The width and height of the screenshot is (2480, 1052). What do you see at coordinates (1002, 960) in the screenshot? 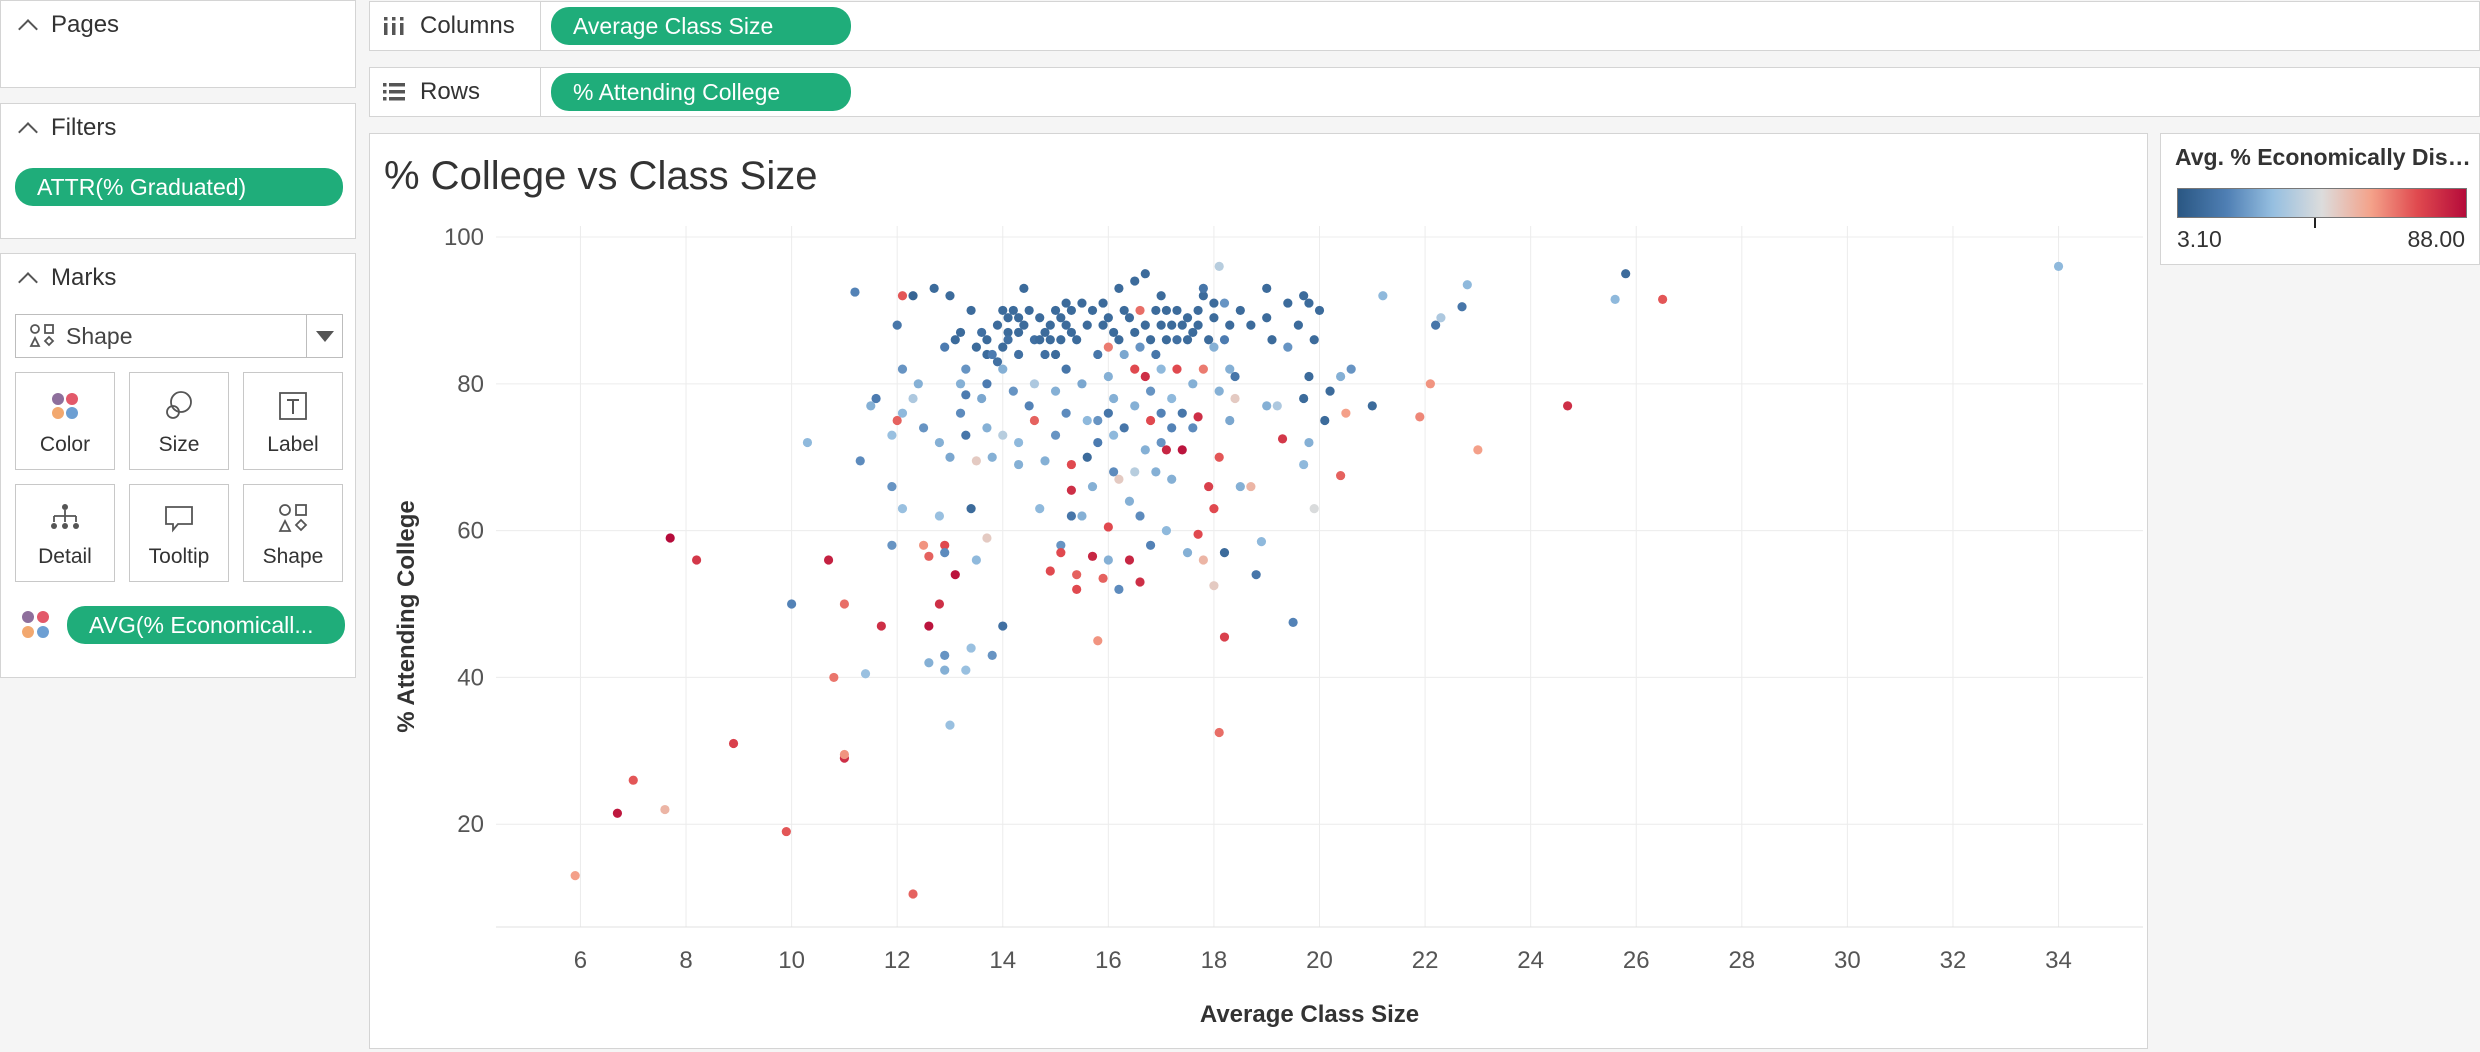
I see `x-tick-label: 14` at bounding box center [1002, 960].